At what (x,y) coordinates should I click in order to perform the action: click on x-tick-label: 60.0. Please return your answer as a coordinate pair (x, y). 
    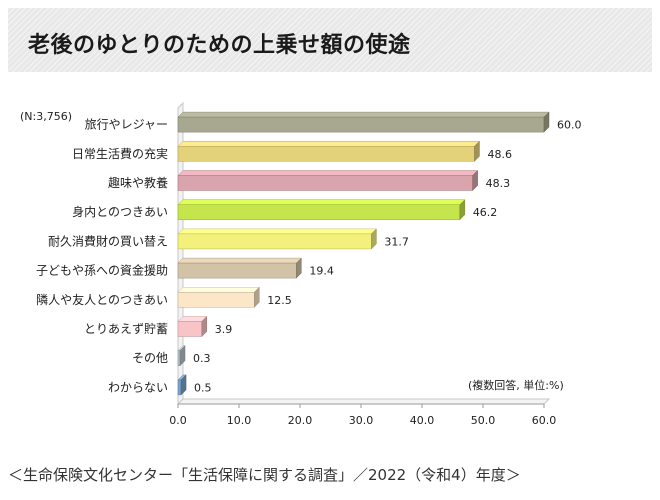
    Looking at the image, I should click on (544, 420).